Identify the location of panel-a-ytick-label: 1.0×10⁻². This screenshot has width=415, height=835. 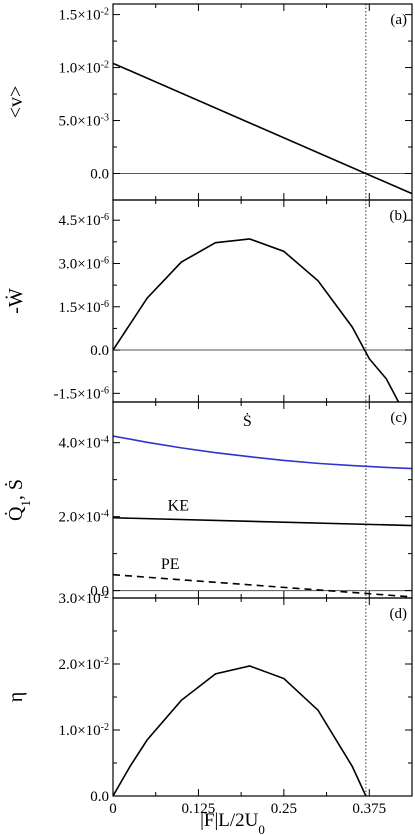
(83, 68).